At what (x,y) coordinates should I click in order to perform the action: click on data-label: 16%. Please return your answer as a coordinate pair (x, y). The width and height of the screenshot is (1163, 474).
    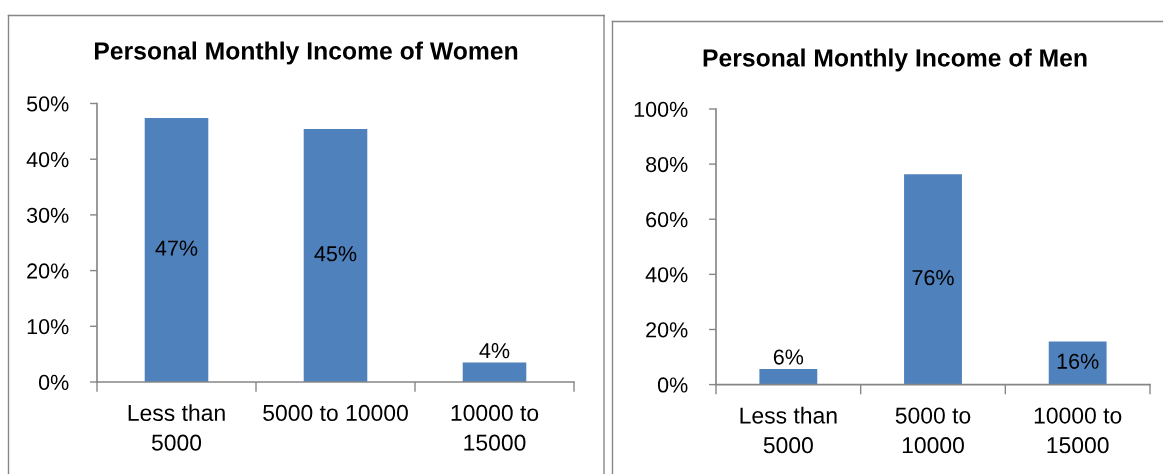
    Looking at the image, I should click on (1078, 361).